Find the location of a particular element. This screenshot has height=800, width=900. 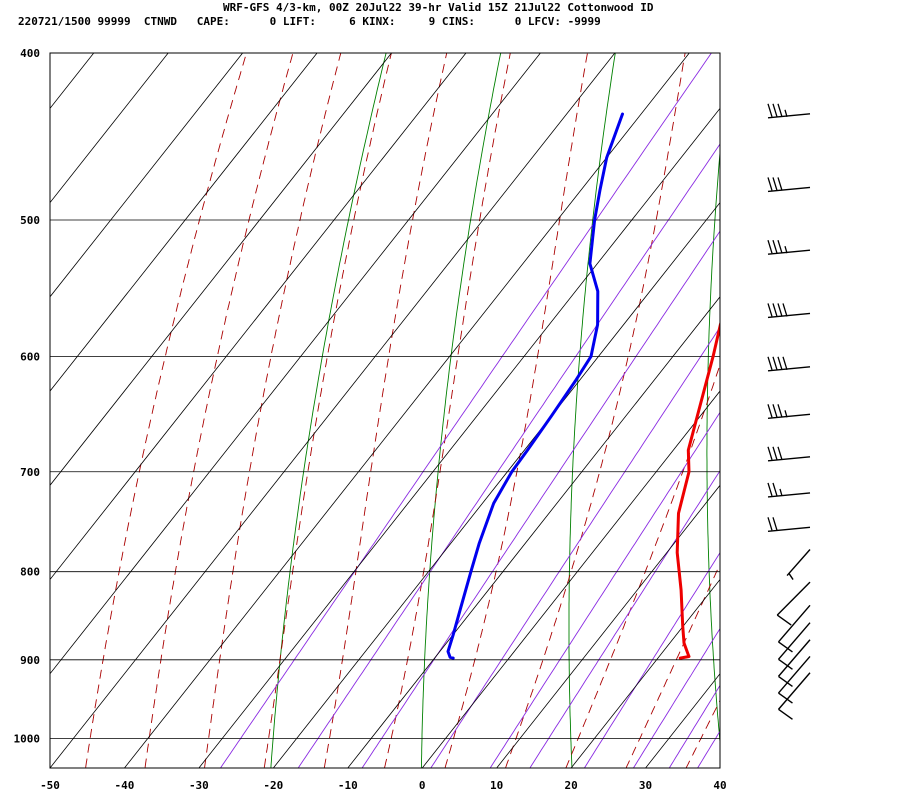

temperature-tick-label: 30 is located at coordinates (645, 785).